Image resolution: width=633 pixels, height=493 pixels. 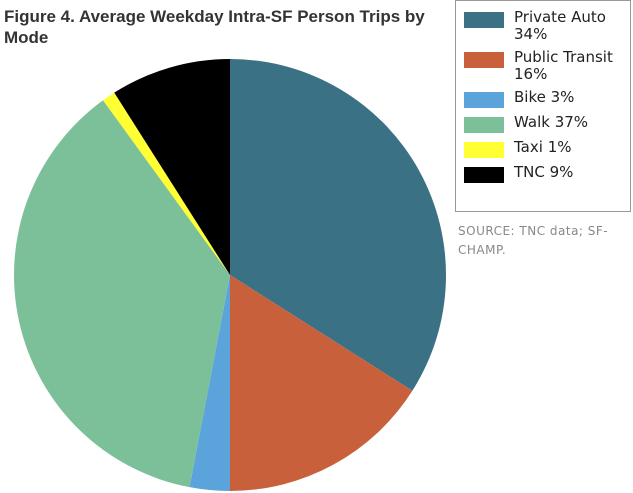 What do you see at coordinates (528, 147) in the screenshot?
I see `legend-label: Taxi` at bounding box center [528, 147].